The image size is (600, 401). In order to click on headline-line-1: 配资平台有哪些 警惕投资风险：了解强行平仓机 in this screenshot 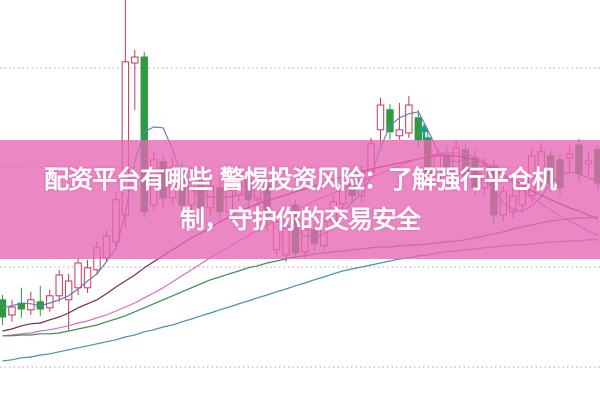, I will do `click(300, 179)`.